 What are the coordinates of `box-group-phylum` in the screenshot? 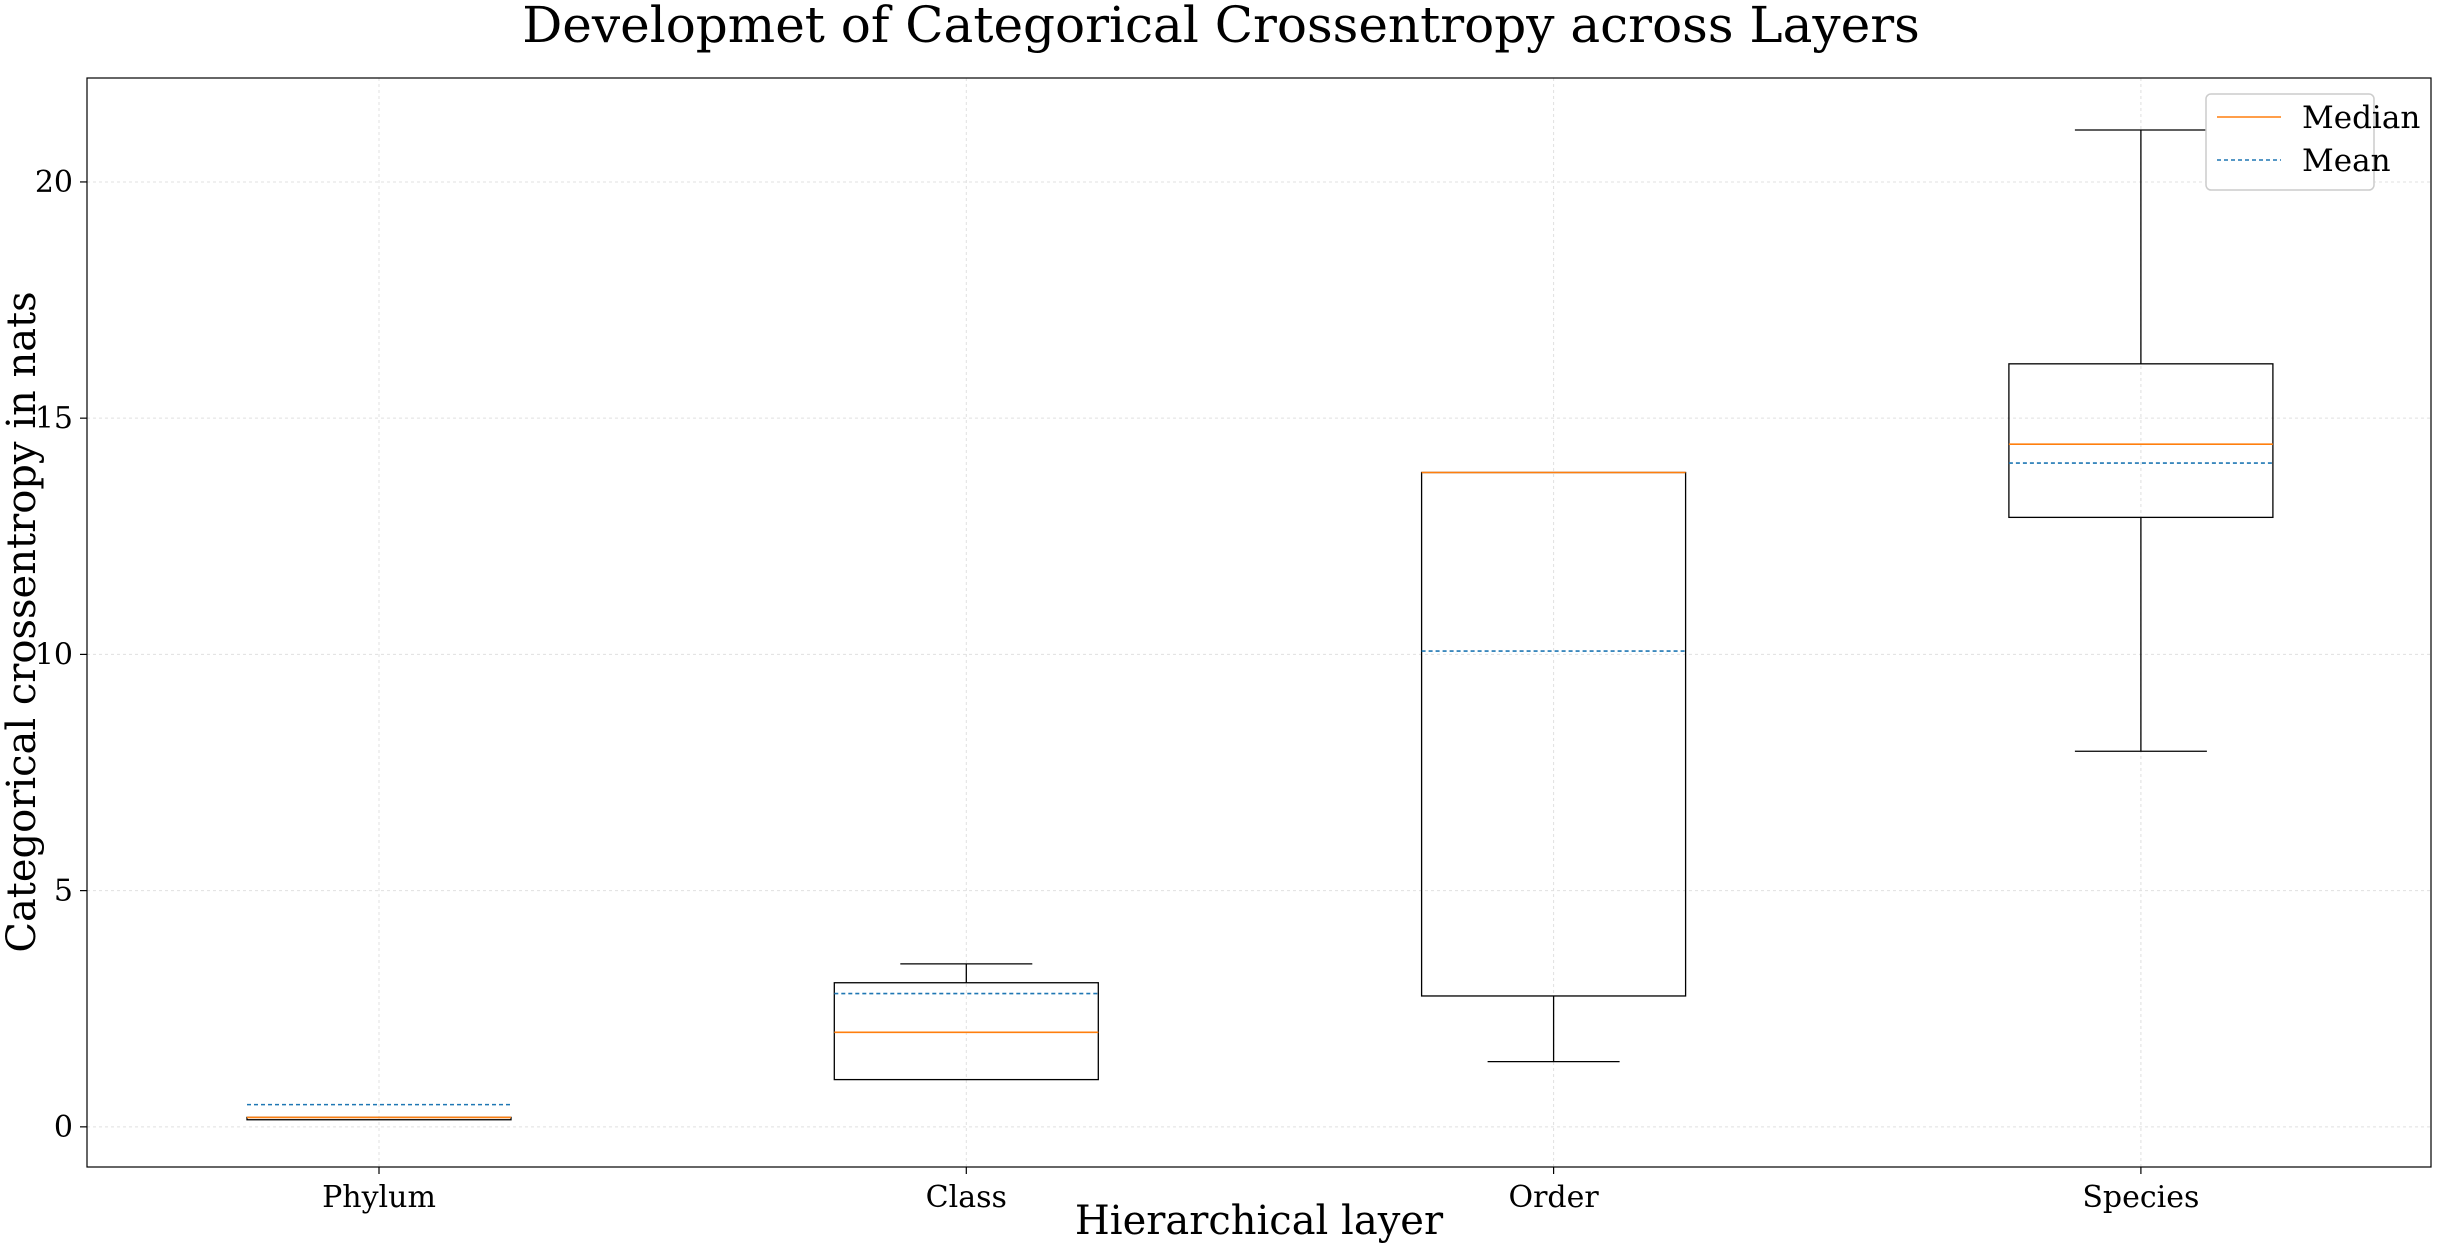 It's located at (379, 1112).